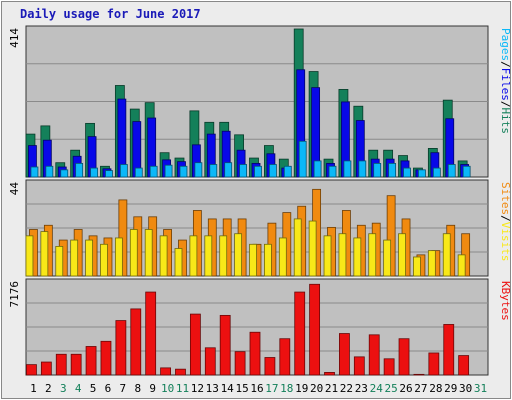 Image resolution: width=512 pixels, height=400 pixels. What do you see at coordinates (405, 388) in the screenshot?
I see `x-label-day-26: 26` at bounding box center [405, 388].